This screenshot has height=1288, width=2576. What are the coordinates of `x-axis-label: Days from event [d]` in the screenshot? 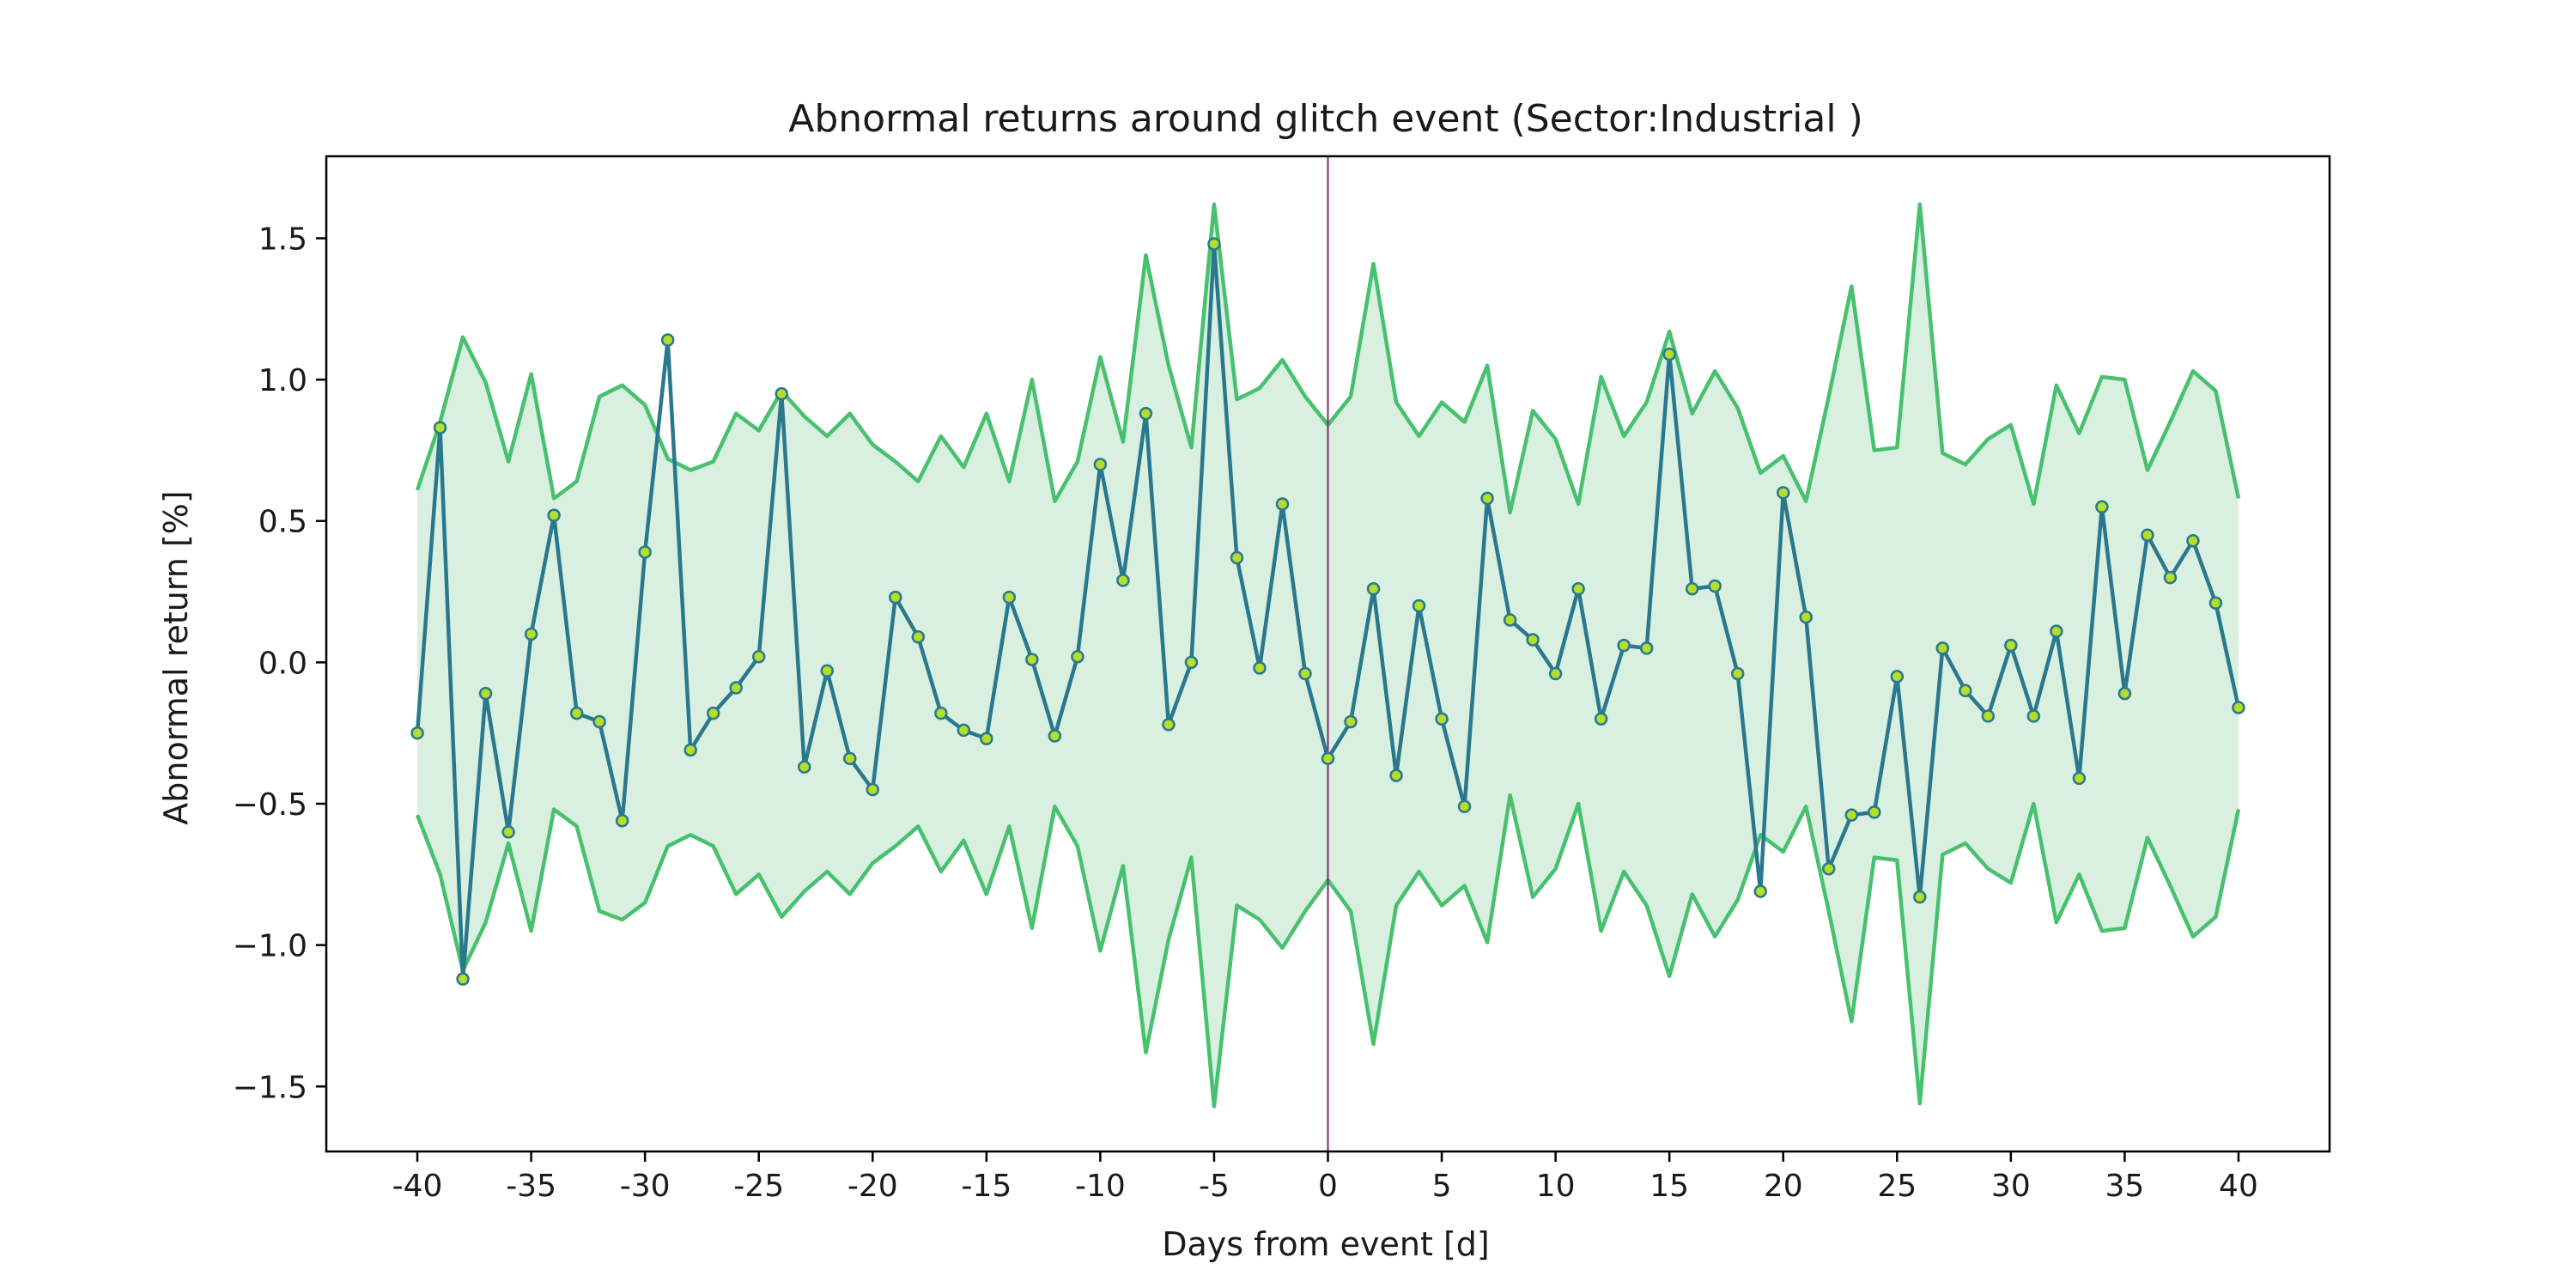 It's located at (1326, 1244).